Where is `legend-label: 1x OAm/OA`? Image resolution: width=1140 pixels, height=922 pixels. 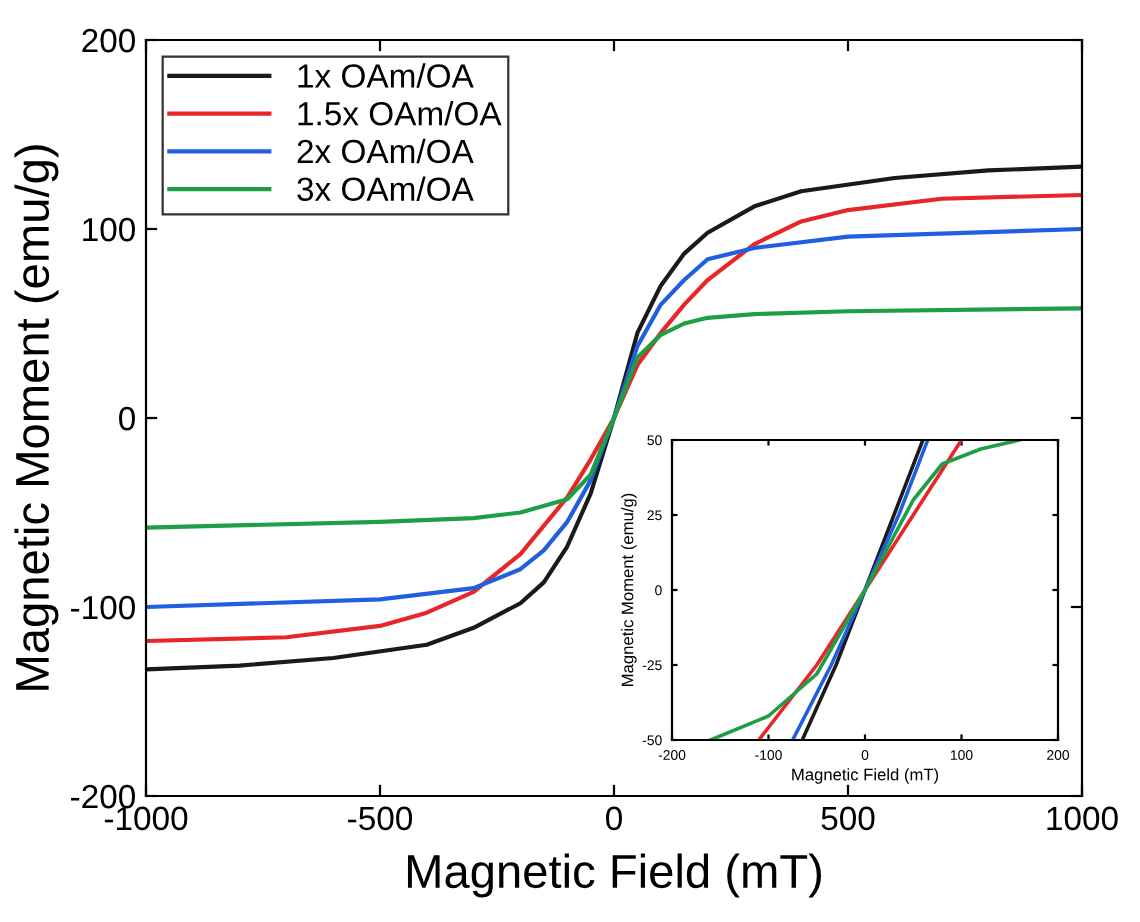
legend-label: 1x OAm/OA is located at coordinates (386, 75).